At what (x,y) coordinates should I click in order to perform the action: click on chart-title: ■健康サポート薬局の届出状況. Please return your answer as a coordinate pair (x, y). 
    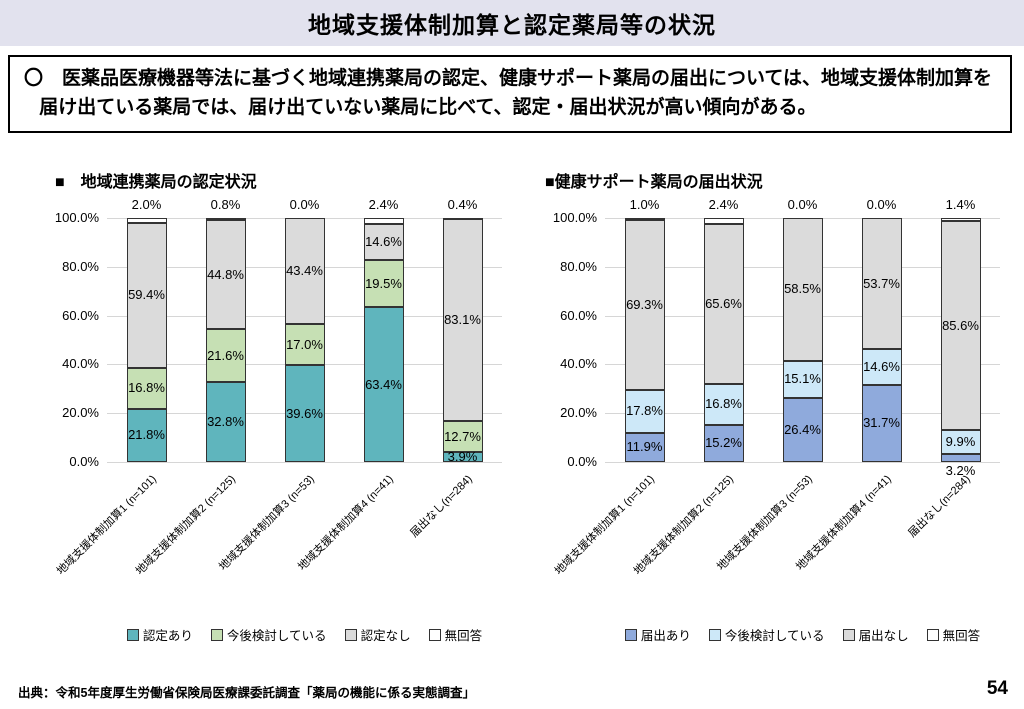
    Looking at the image, I should click on (654, 182).